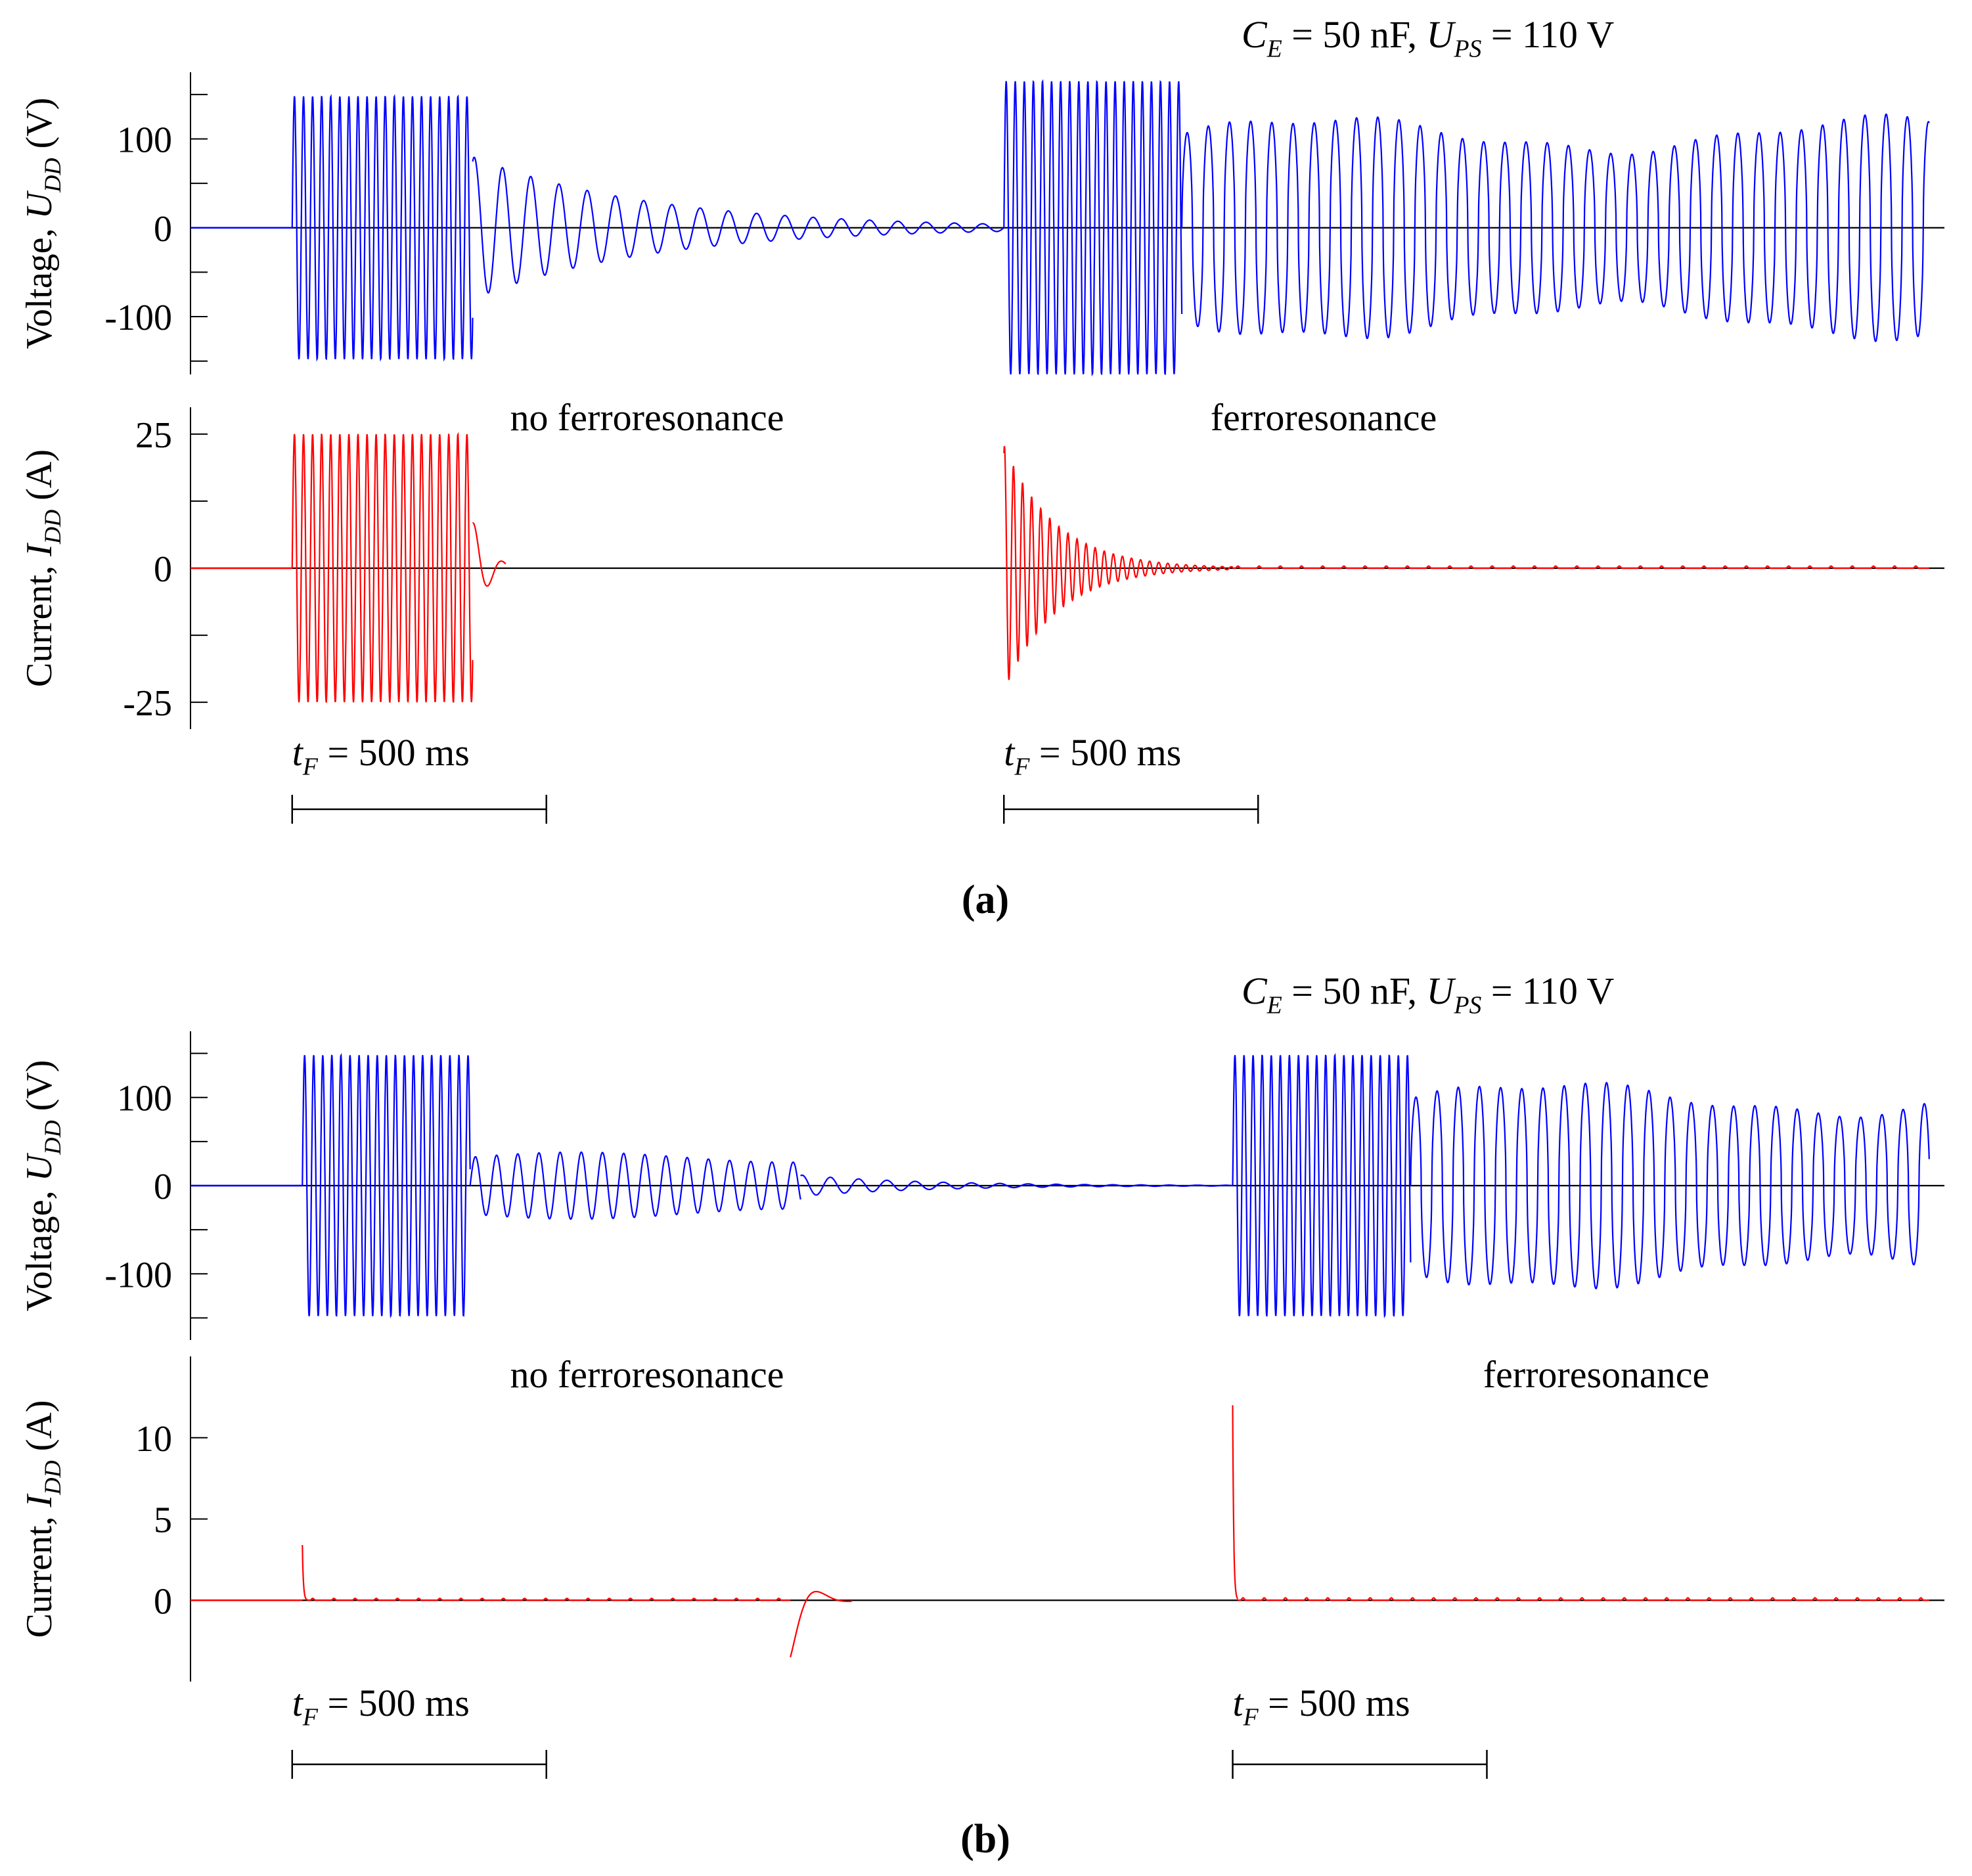  I want to click on panel-b-label: (b), so click(985, 1839).